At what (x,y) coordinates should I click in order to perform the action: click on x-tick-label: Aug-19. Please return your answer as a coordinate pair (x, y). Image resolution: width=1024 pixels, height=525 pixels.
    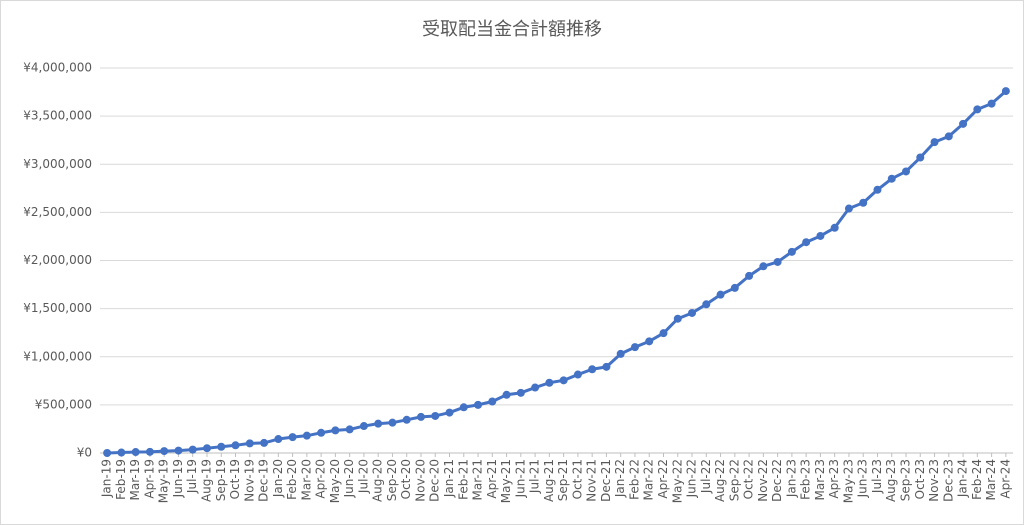
    Looking at the image, I should click on (206, 480).